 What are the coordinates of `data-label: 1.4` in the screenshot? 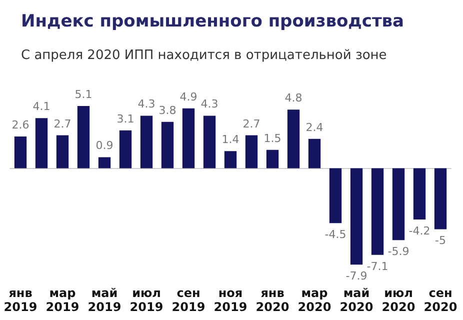 It's located at (231, 139).